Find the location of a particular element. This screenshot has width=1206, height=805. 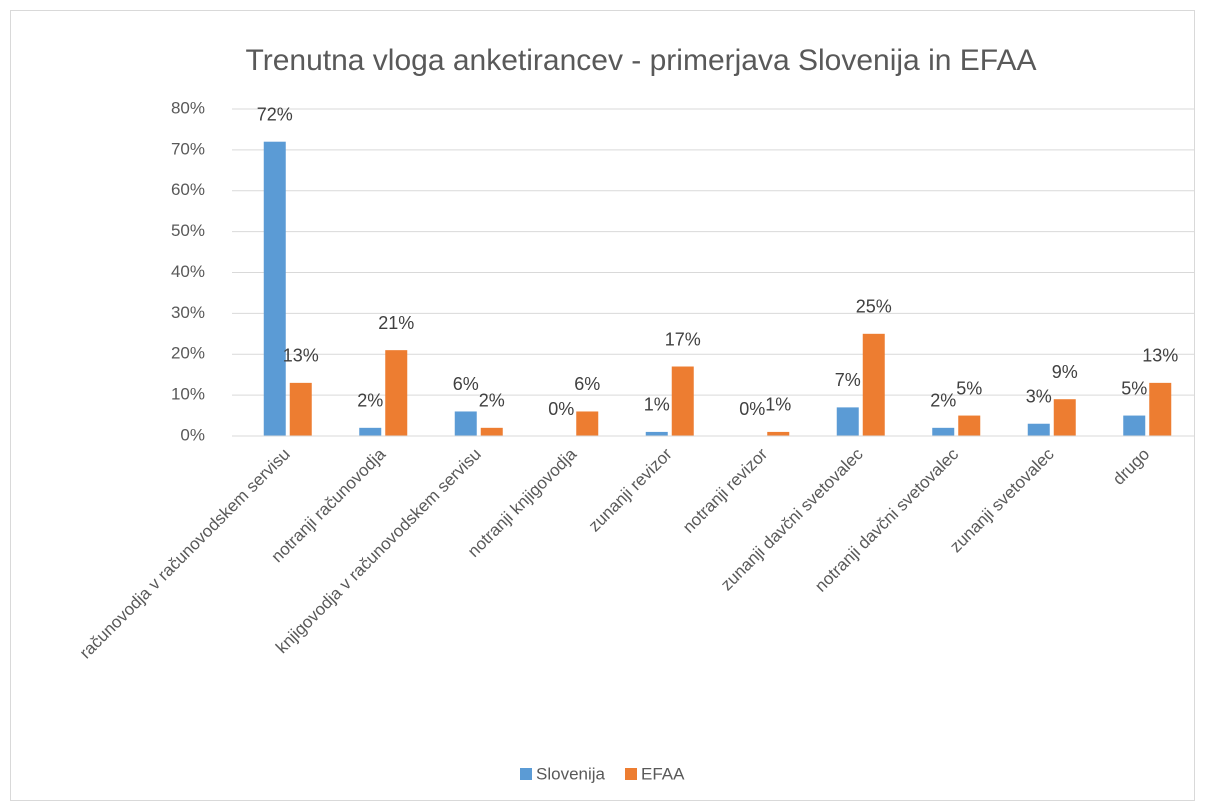

y-tick-label: 20% is located at coordinates (188, 353).